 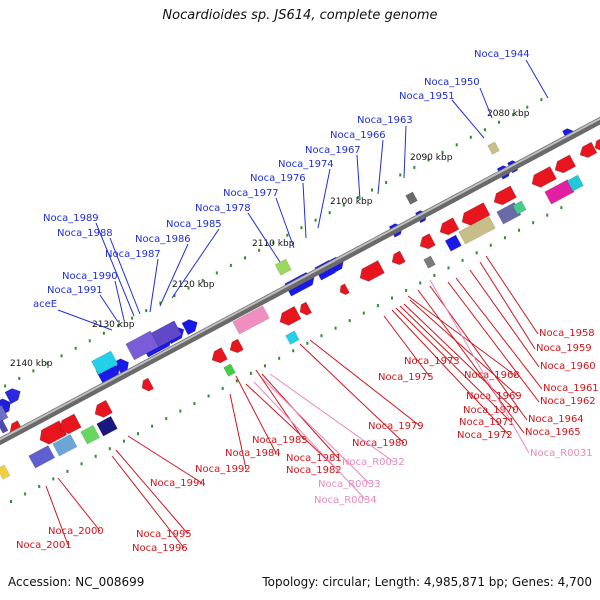 What do you see at coordinates (568, 401) in the screenshot?
I see `reverse-gene-label: Noca_1962` at bounding box center [568, 401].